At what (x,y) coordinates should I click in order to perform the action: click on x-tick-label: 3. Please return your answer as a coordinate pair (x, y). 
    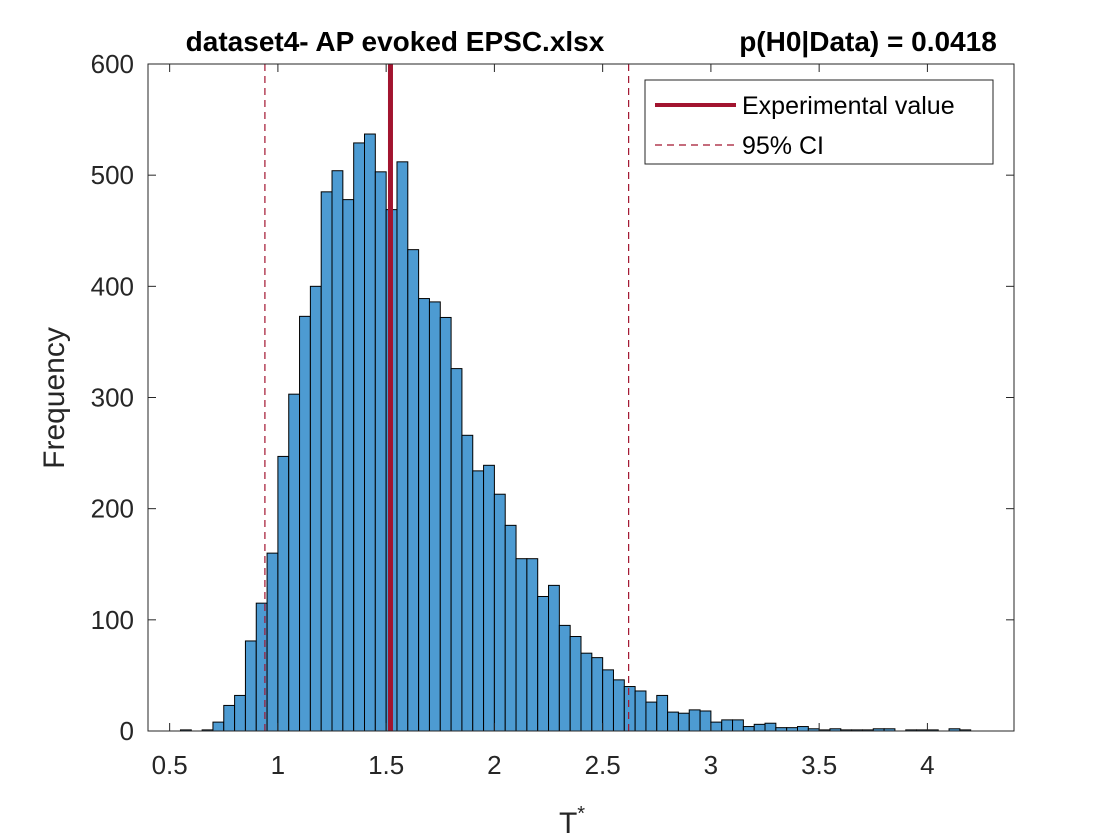
    Looking at the image, I should click on (711, 765).